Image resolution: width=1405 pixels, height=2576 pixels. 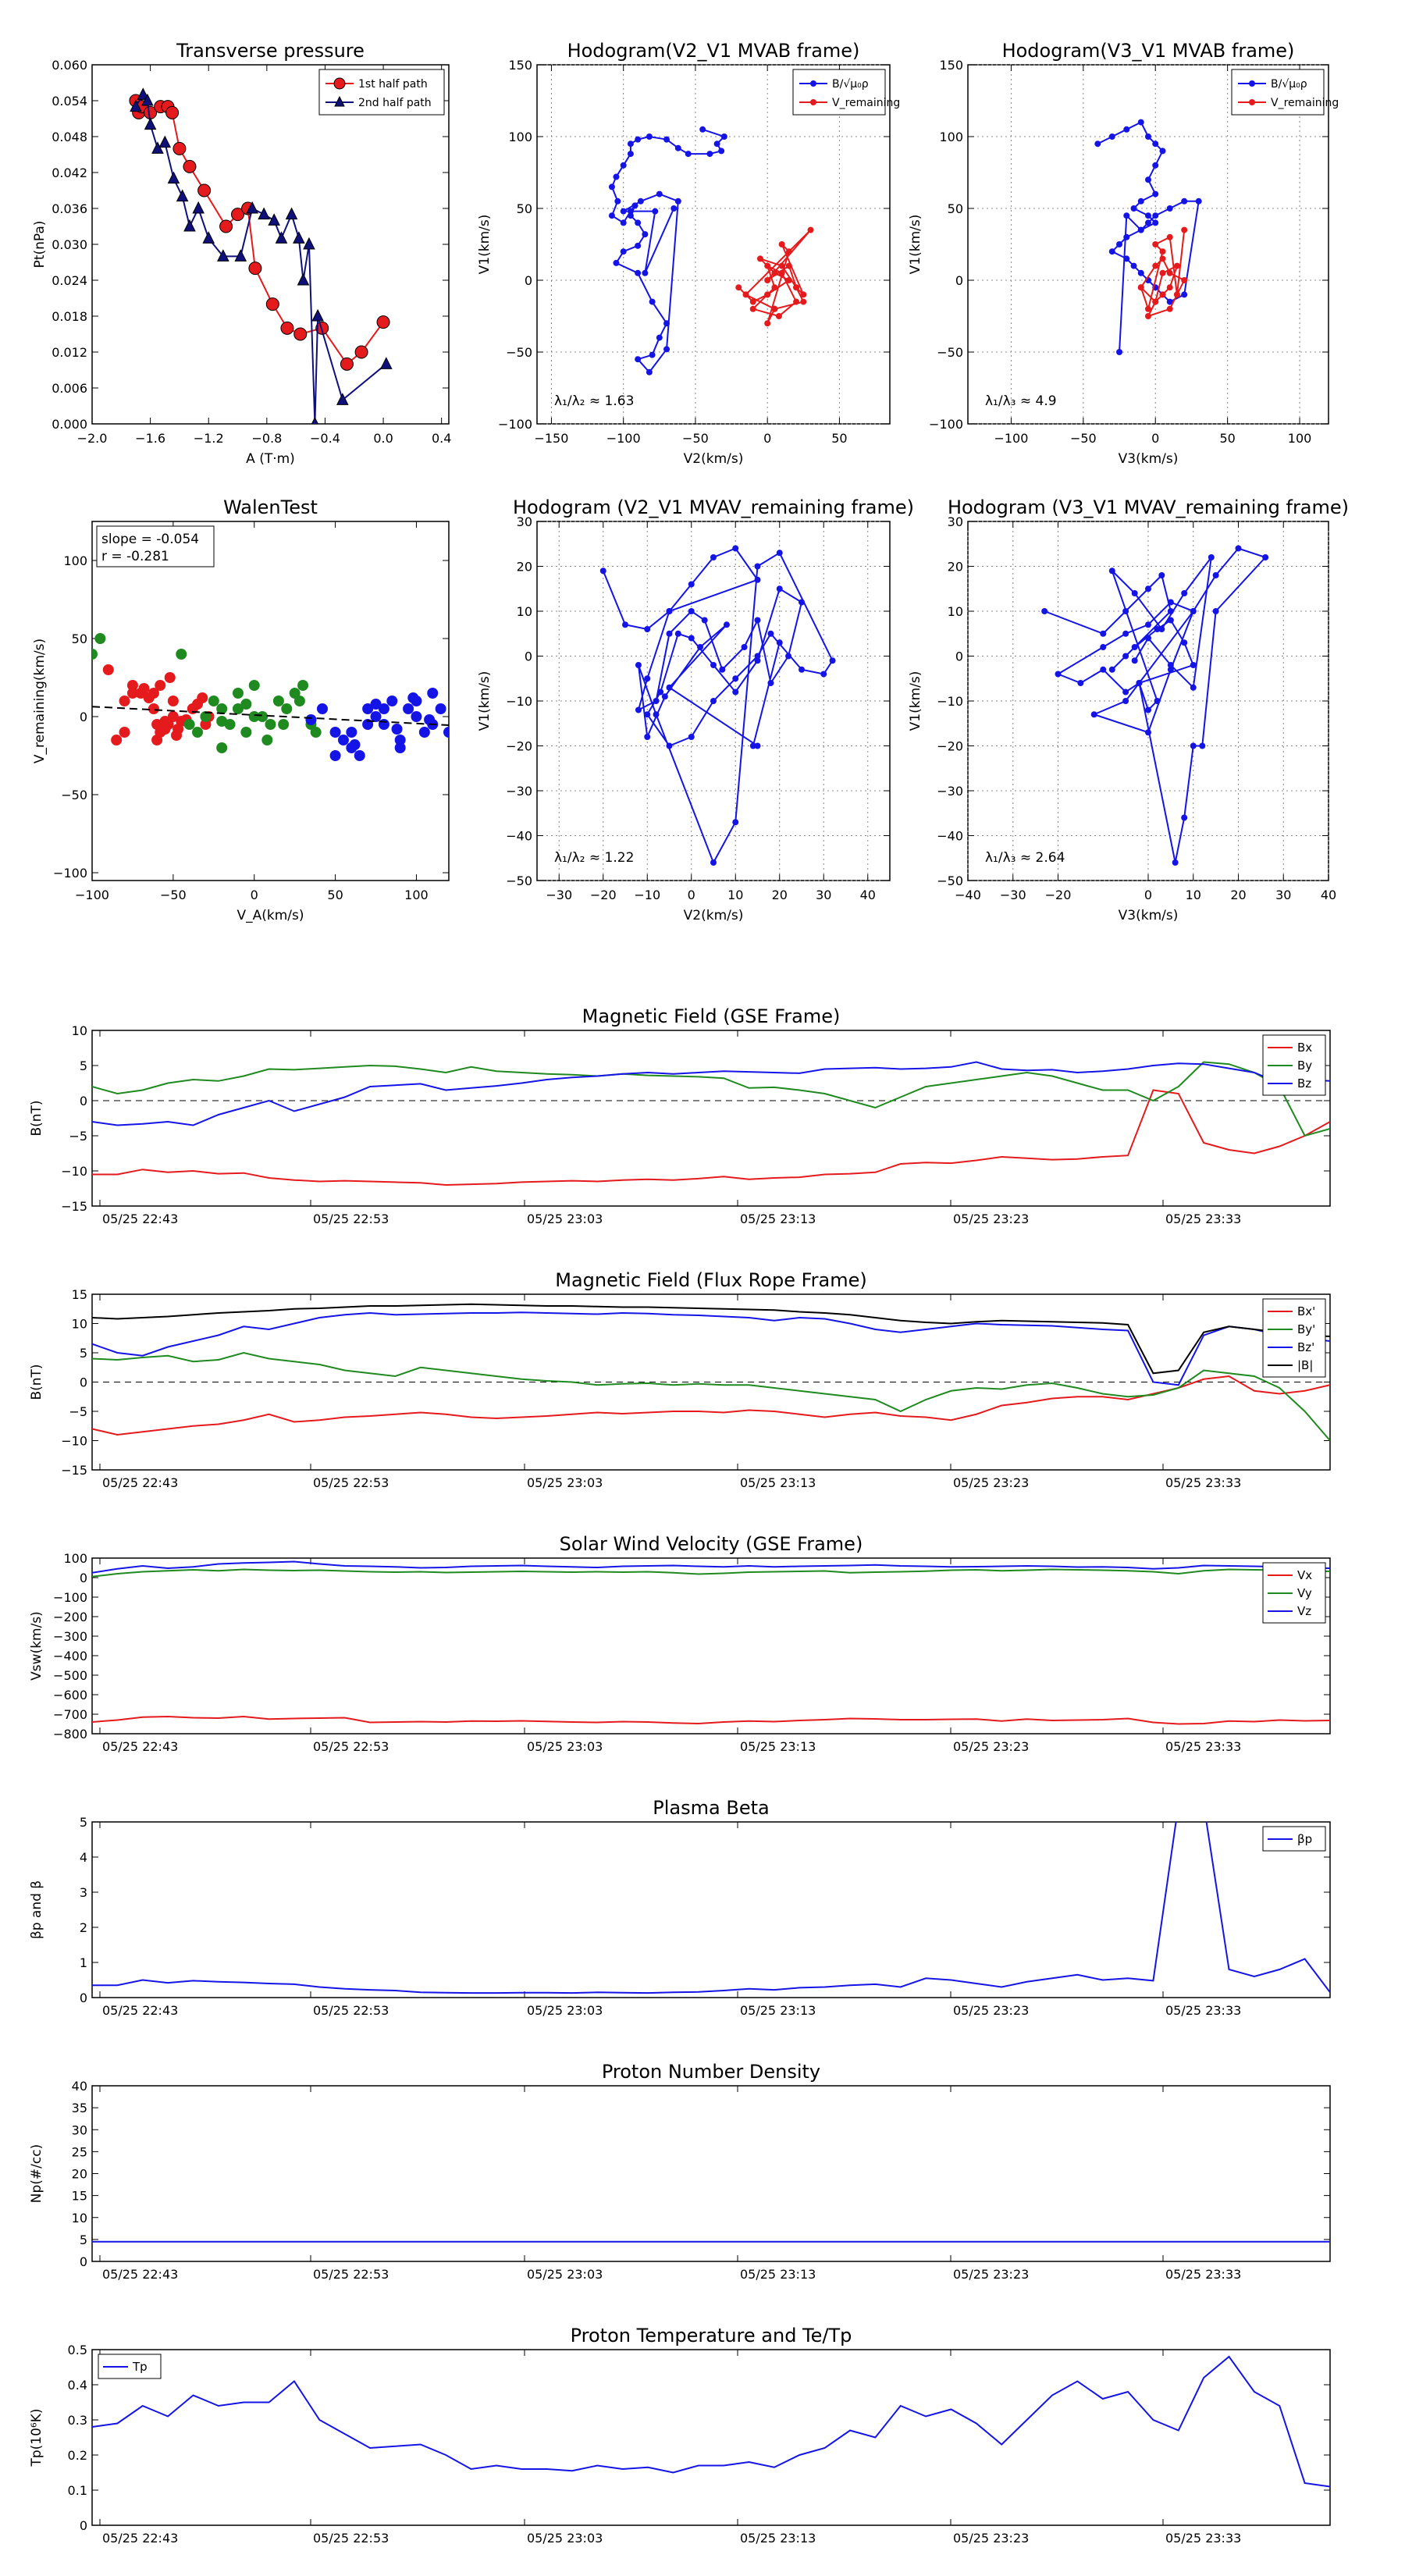 I want to click on chart-title: Hodogram(V2_V1 MVAB frame), so click(x=714, y=51).